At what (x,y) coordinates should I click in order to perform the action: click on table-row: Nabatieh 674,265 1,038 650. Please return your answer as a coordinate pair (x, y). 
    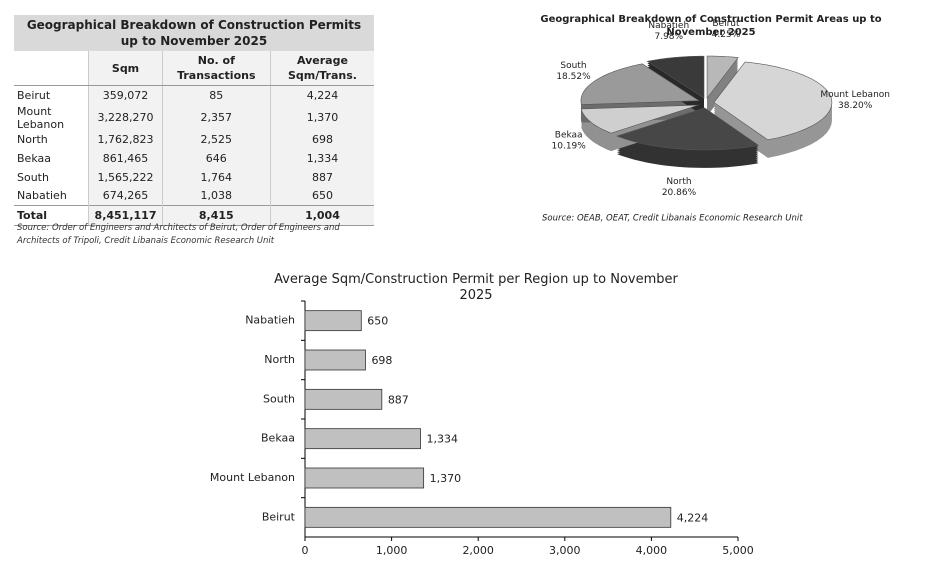
    Looking at the image, I should click on (194, 196).